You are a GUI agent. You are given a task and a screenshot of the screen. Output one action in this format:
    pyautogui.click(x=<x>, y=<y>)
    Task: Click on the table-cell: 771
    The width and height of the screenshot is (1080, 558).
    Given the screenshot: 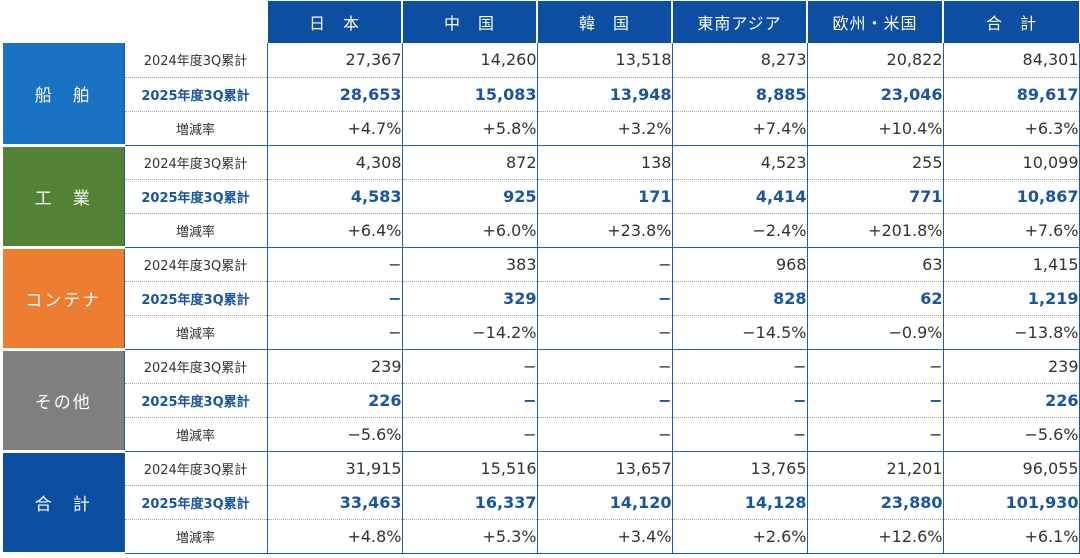 What is the action you would take?
    pyautogui.click(x=875, y=196)
    